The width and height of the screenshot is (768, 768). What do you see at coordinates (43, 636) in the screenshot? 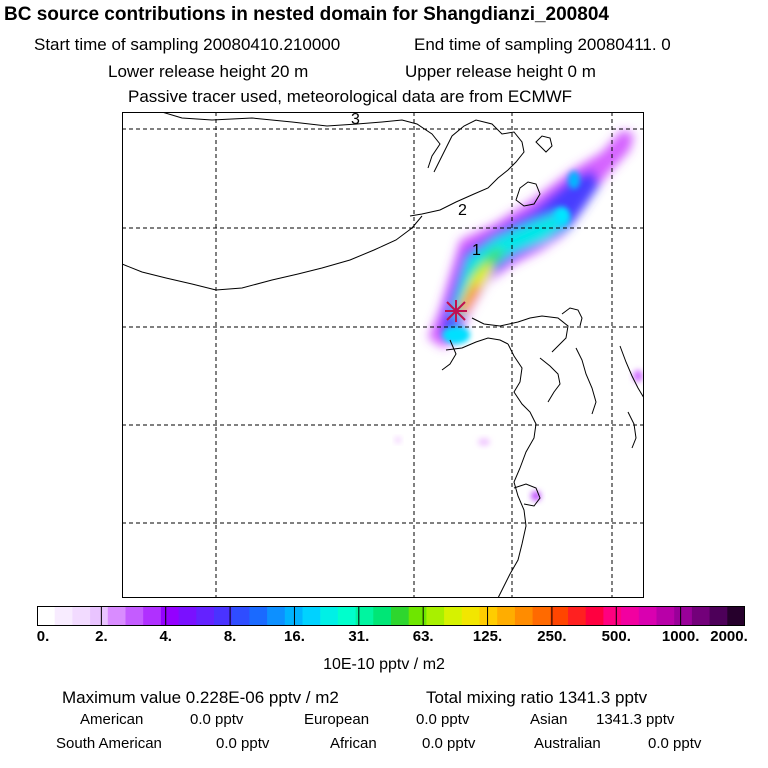
I see `colorbar-tick-label: 0.` at bounding box center [43, 636].